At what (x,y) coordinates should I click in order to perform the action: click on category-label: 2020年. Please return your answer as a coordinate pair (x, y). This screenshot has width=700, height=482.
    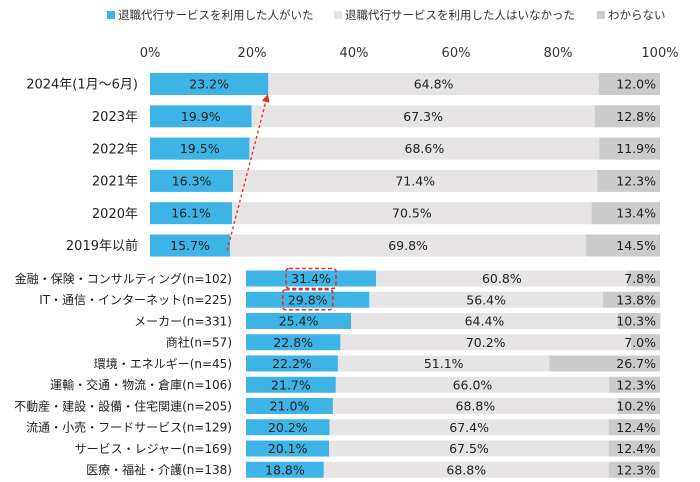
    Looking at the image, I should click on (115, 214).